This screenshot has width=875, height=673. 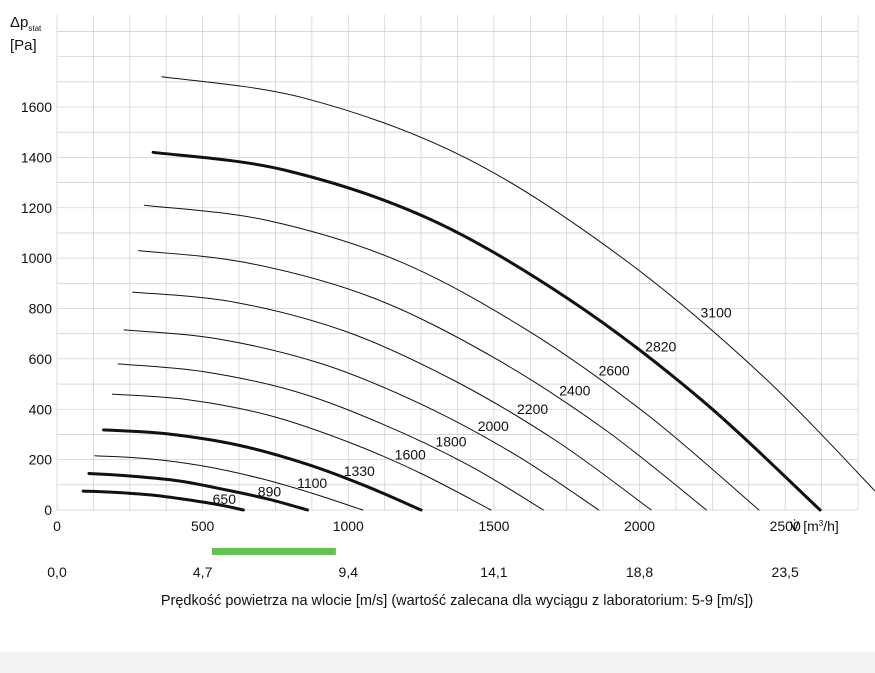 What do you see at coordinates (410, 455) in the screenshot?
I see `curve-label-1600: 1600` at bounding box center [410, 455].